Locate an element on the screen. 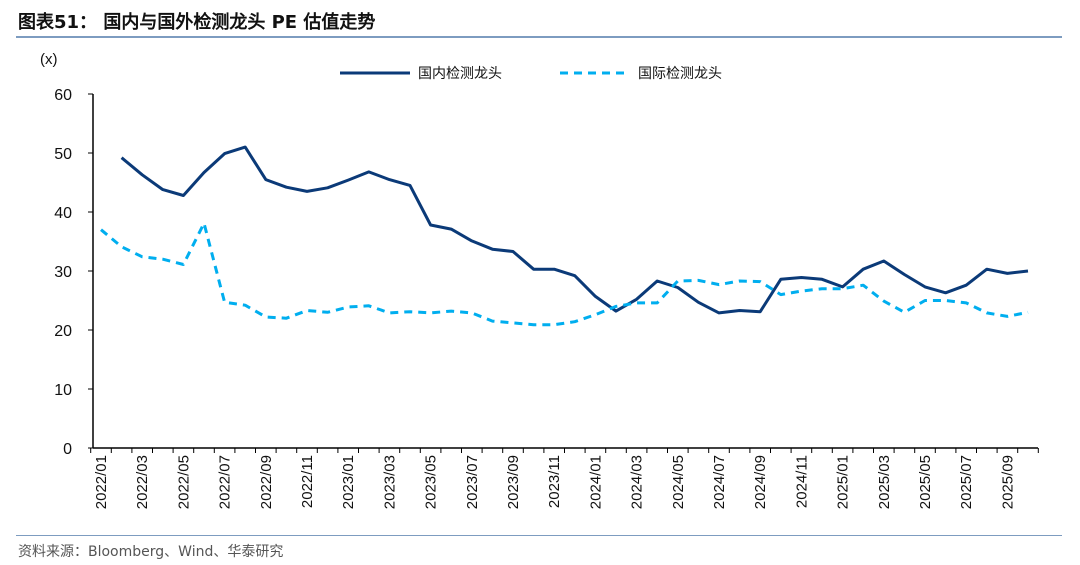 This screenshot has height=565, width=1080. x-tick-label: 2023/05 is located at coordinates (431, 482).